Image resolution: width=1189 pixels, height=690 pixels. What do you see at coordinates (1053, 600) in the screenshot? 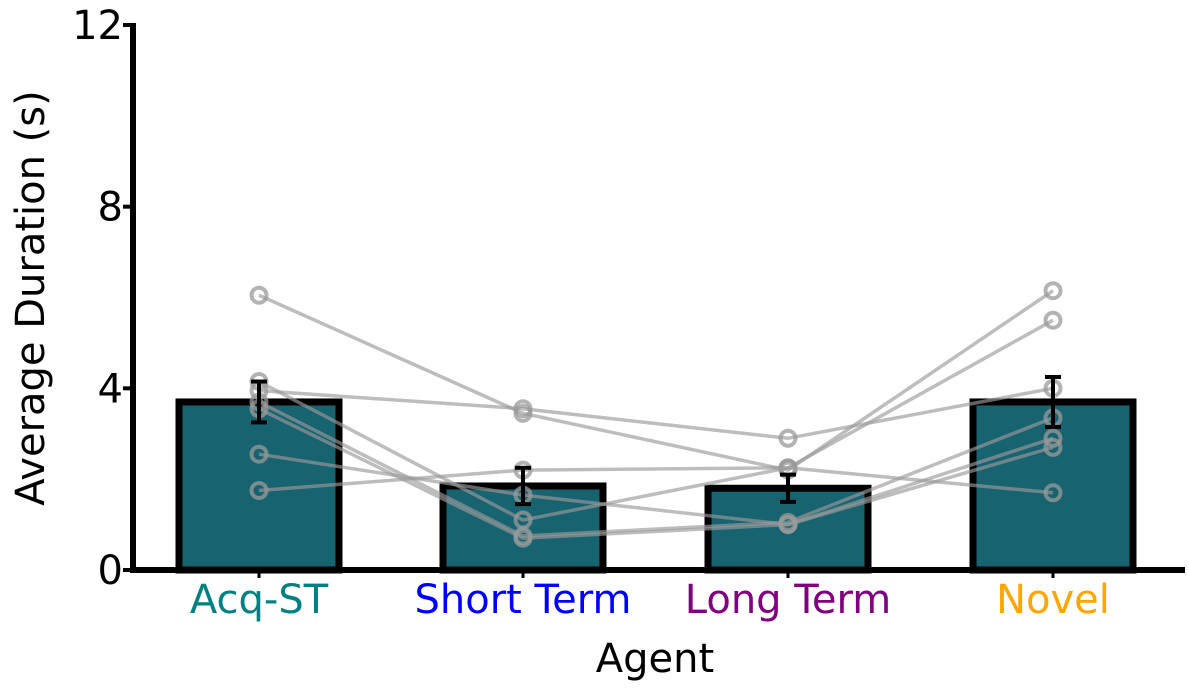
I see `x-tick-label: Novel` at bounding box center [1053, 600].